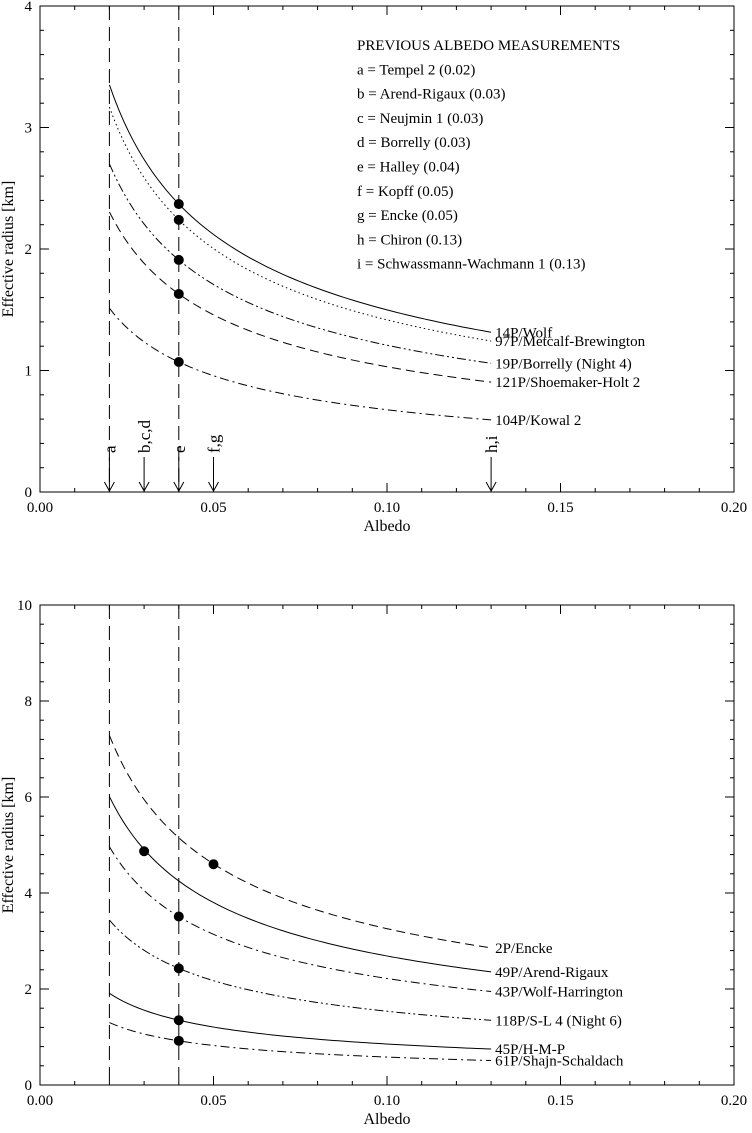 The height and width of the screenshot is (1133, 752). Describe the element at coordinates (387, 1101) in the screenshot. I see `chart1-x-tick-label: 0.10` at that location.